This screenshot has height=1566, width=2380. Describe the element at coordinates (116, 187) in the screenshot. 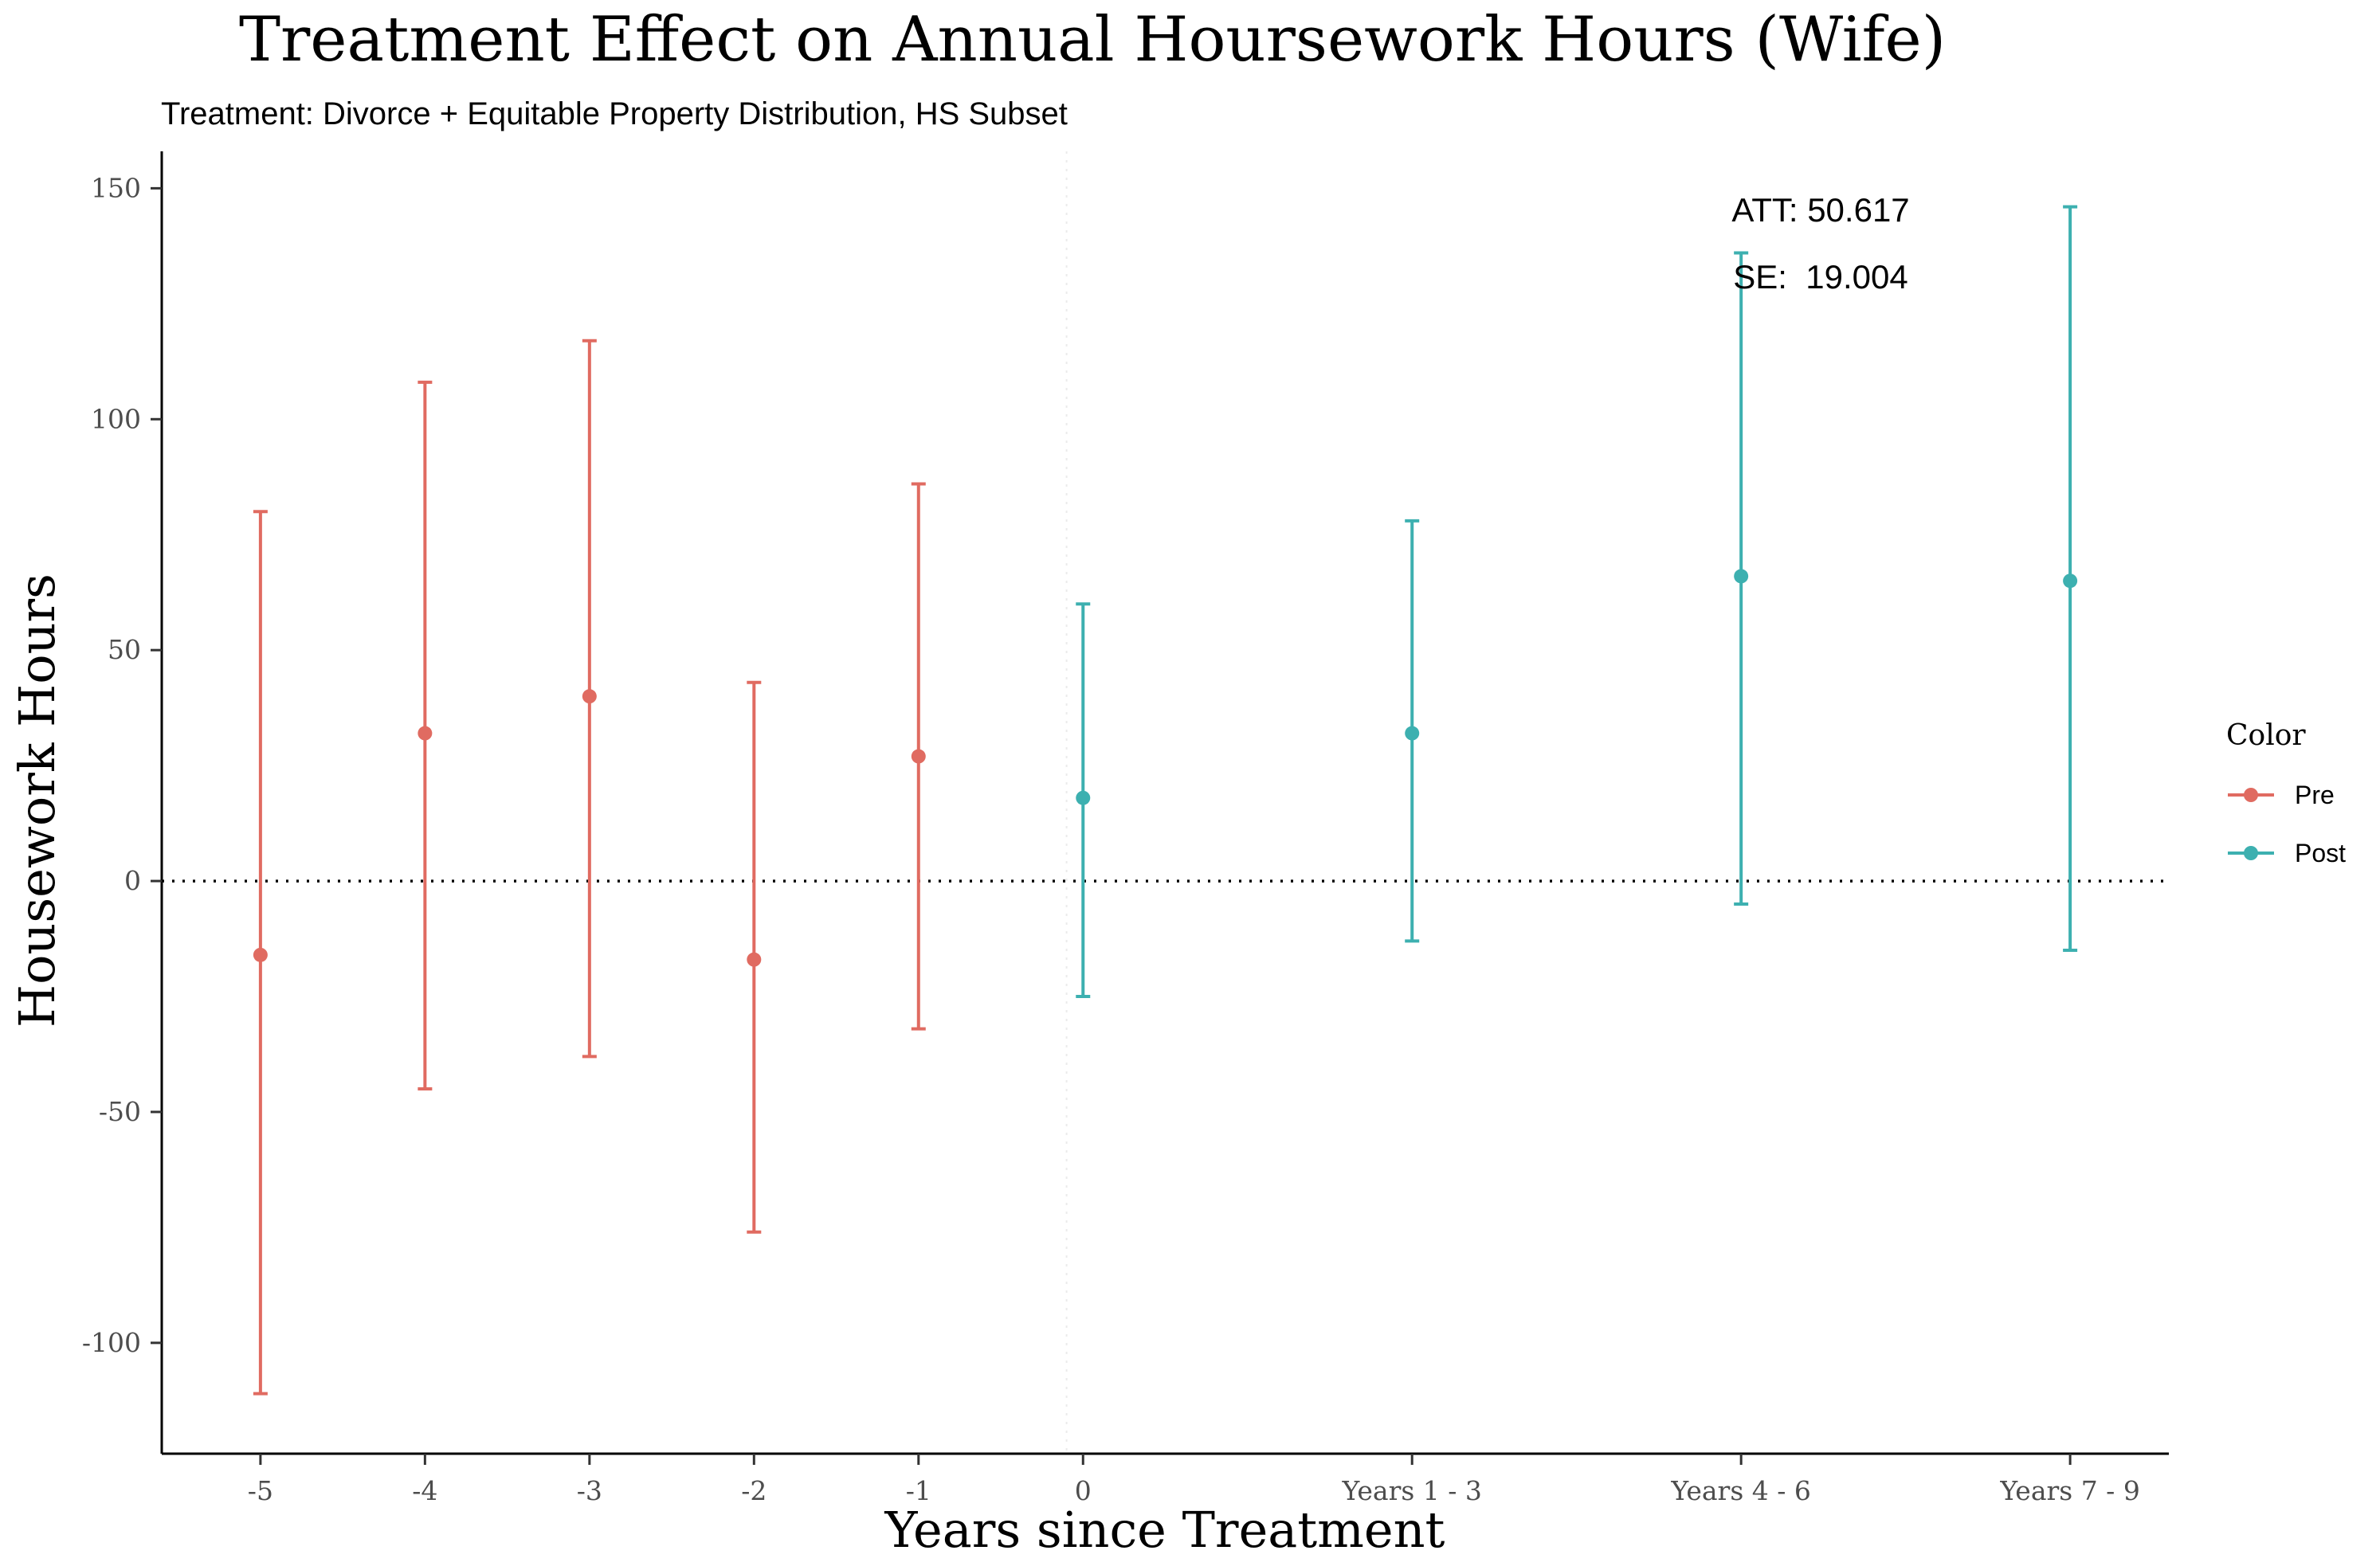

I see `y-tick-label: 150` at that location.